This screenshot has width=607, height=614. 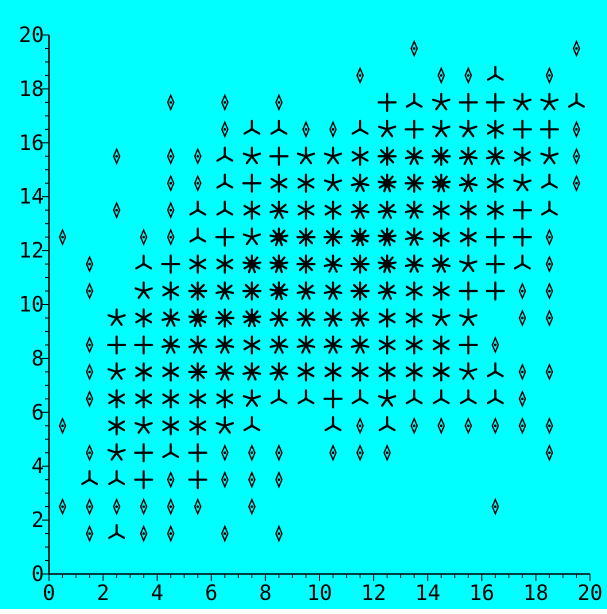 I want to click on x-tick-label: 20, so click(x=589, y=593).